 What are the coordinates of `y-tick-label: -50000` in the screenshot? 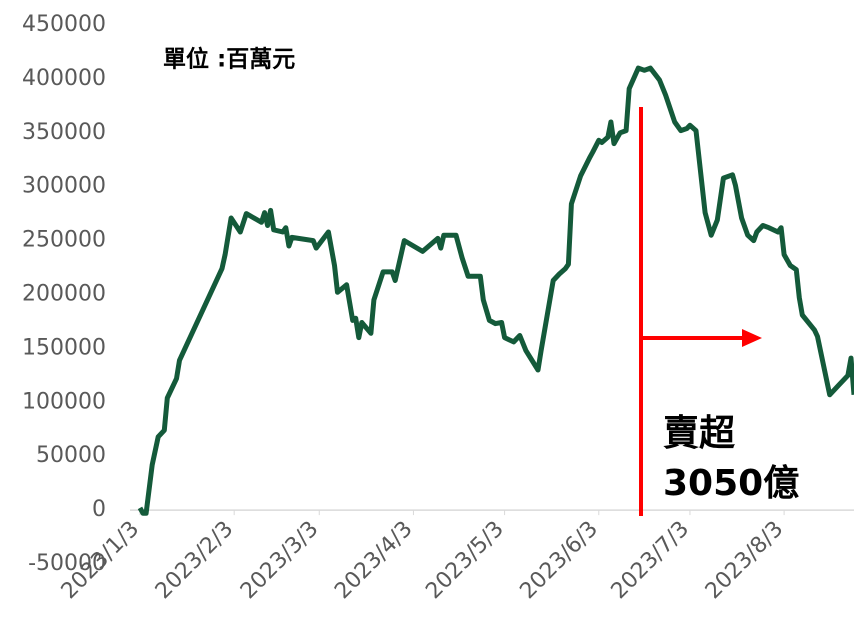 It's located at (67, 563).